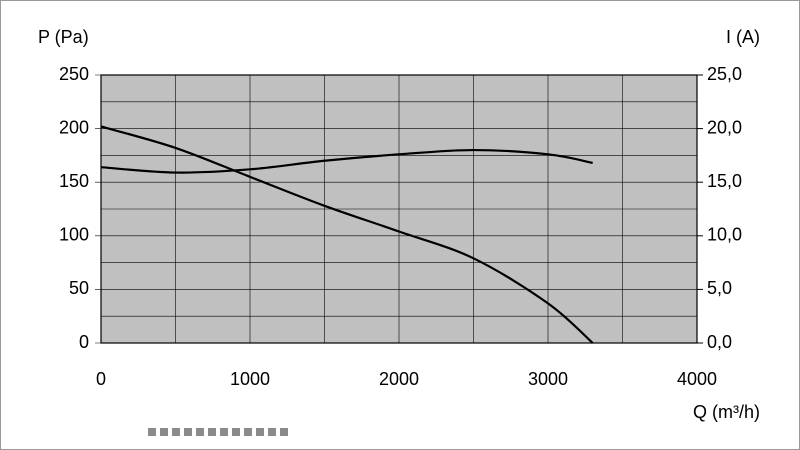 Image resolution: width=800 pixels, height=450 pixels. Describe the element at coordinates (84, 342) in the screenshot. I see `y-tick-label: 0` at that location.